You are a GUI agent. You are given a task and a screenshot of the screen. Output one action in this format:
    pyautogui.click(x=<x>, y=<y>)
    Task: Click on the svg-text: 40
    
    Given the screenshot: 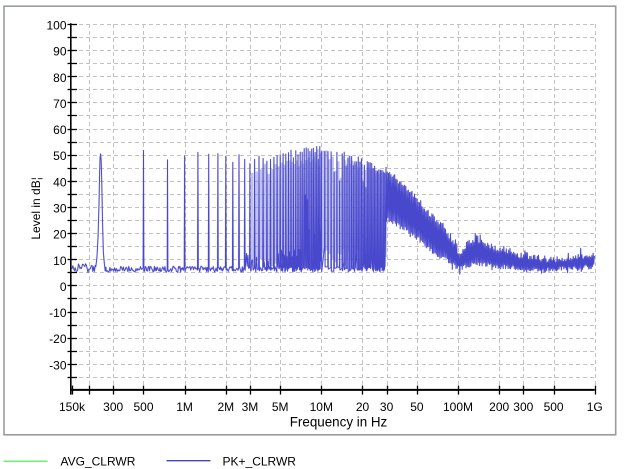 What is the action you would take?
    pyautogui.click(x=60, y=182)
    